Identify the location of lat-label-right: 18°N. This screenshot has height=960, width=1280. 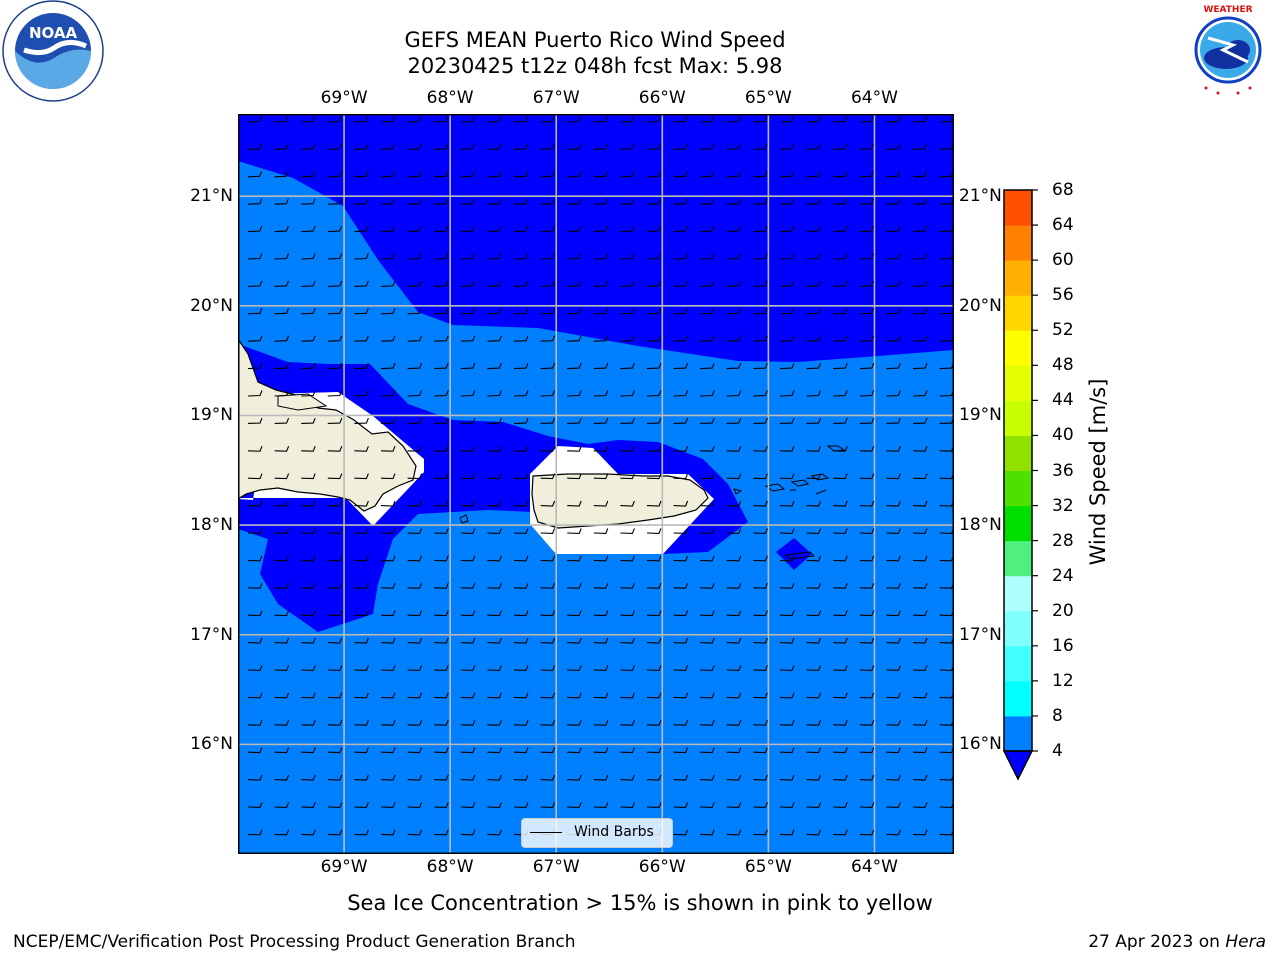
(980, 525).